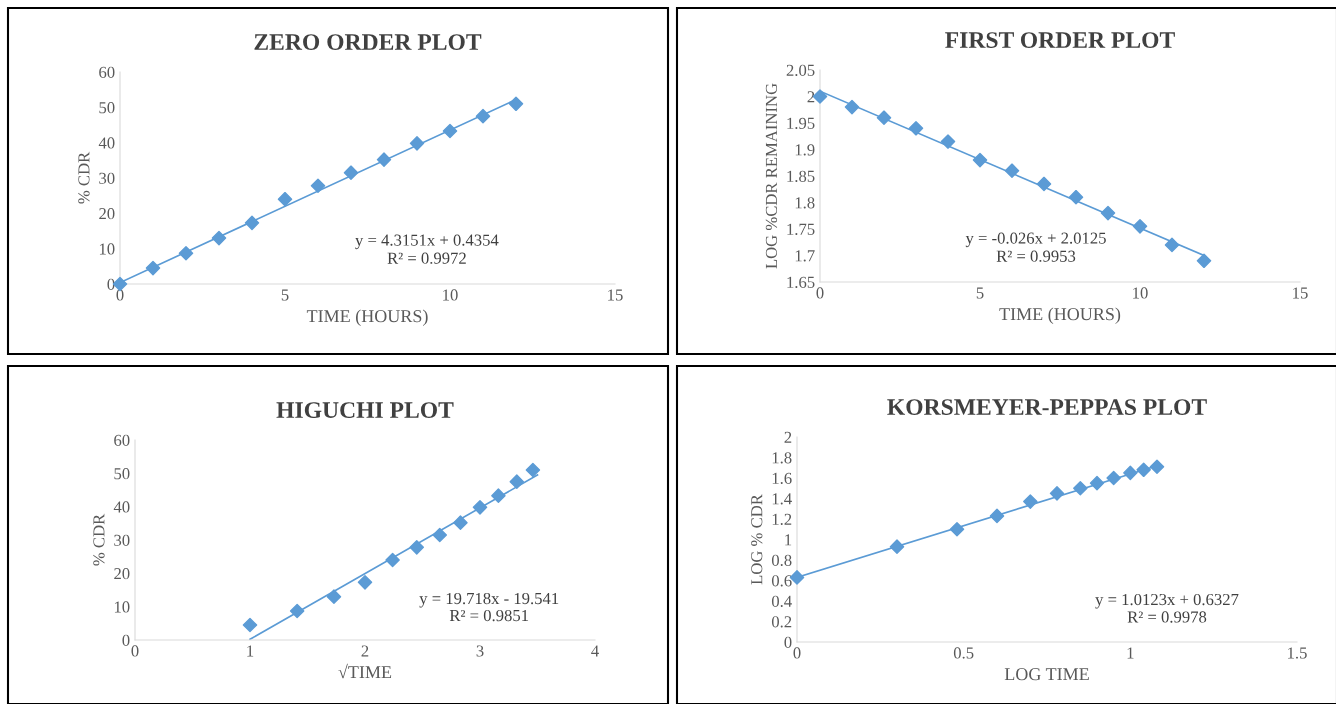 This screenshot has height=704, width=1336. I want to click on y-axis-title: LOG % CDR, so click(757, 539).